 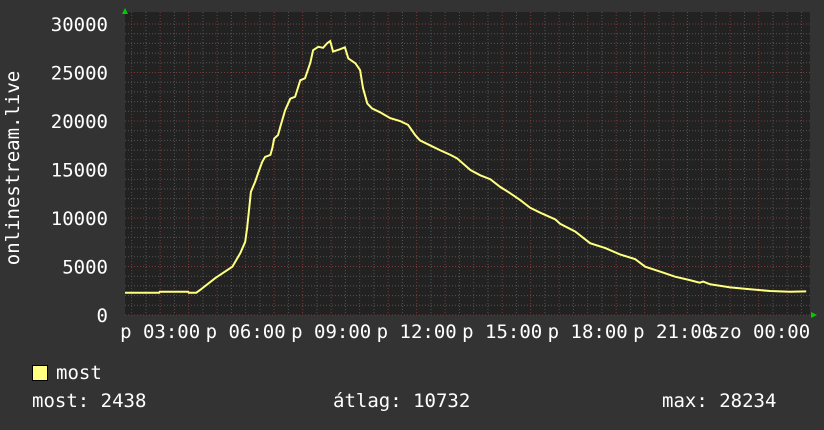 I want to click on y-tick-label: 5000, so click(x=85, y=268).